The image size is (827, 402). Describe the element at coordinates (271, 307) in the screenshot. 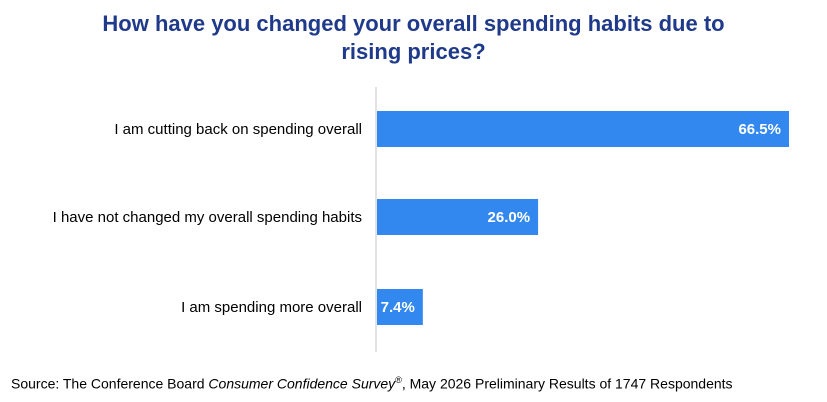

I see `category-label: I am spending more overall` at that location.